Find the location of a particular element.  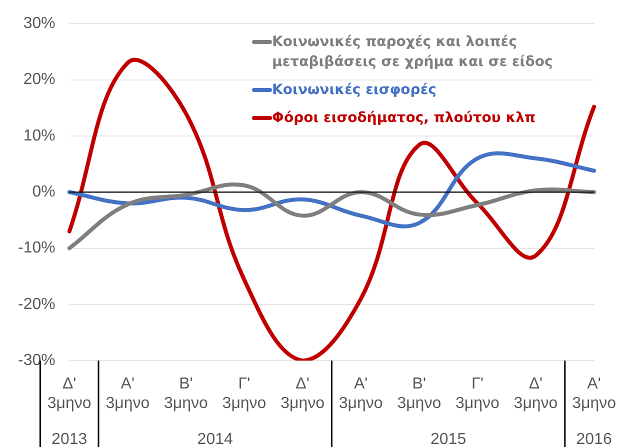

text: 2013 is located at coordinates (70, 439).